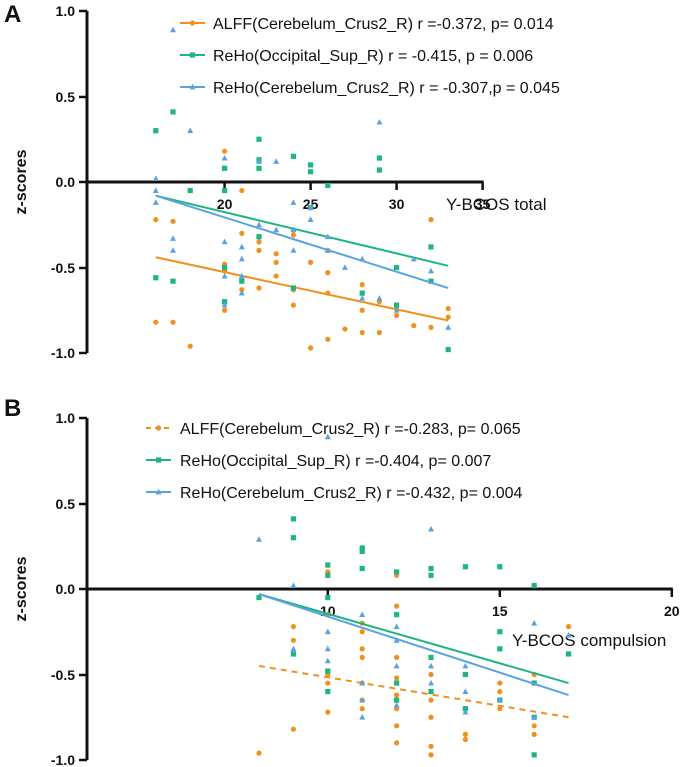 This screenshot has width=685, height=767. Describe the element at coordinates (225, 204) in the screenshot. I see `panel-a-x-tick-label: 20` at that location.